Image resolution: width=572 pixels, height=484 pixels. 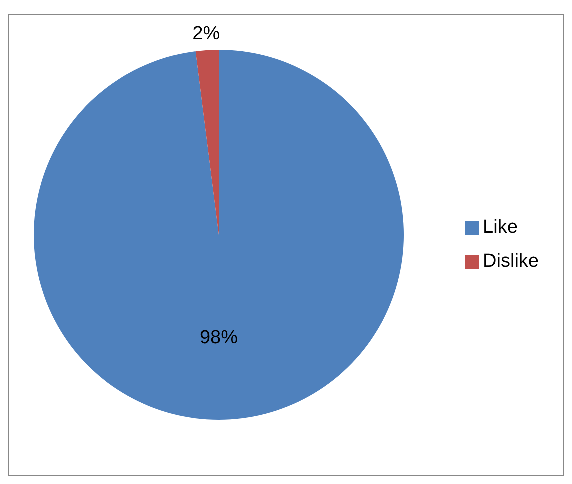 I want to click on pie-slice, so click(x=207, y=142).